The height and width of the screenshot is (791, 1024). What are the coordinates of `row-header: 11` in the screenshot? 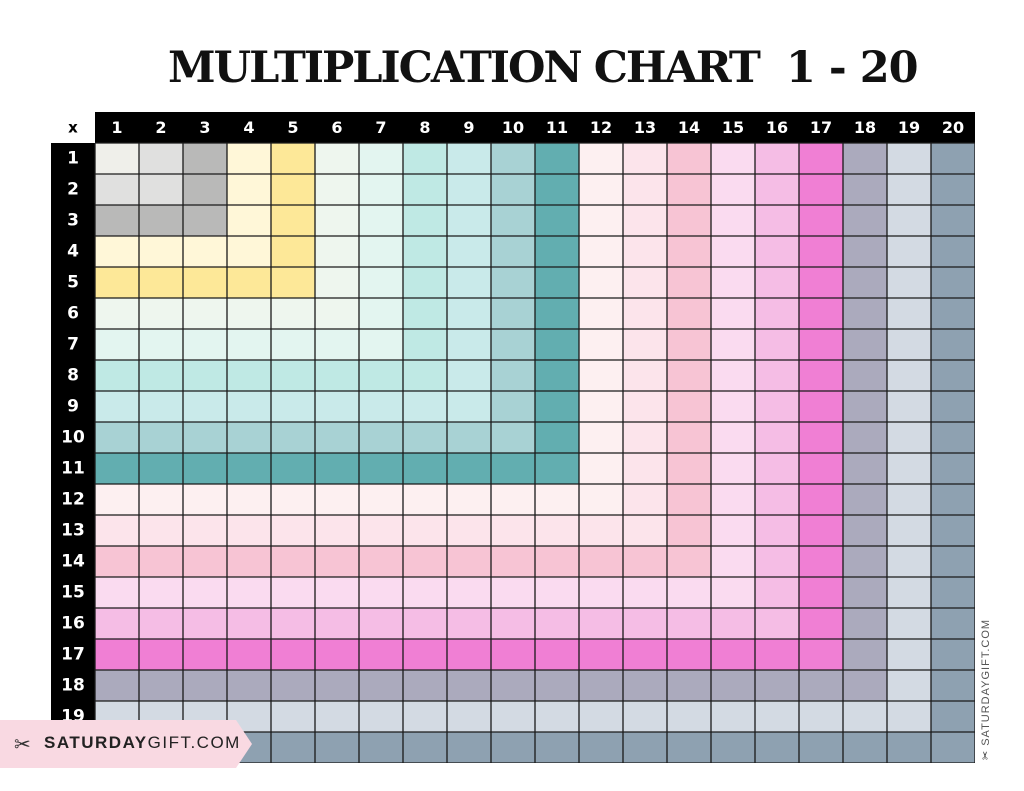 It's located at (73, 469).